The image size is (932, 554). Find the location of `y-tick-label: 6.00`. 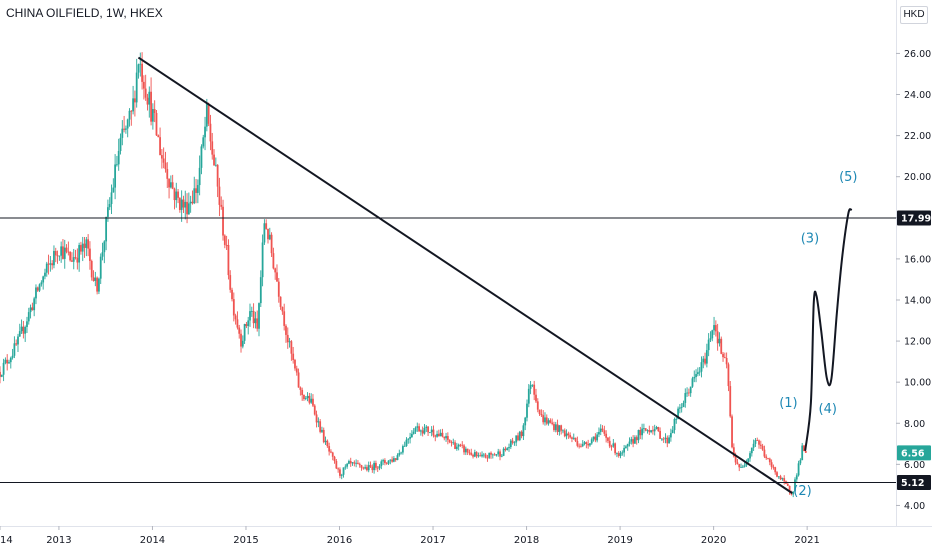

y-tick-label: 6.00 is located at coordinates (914, 465).